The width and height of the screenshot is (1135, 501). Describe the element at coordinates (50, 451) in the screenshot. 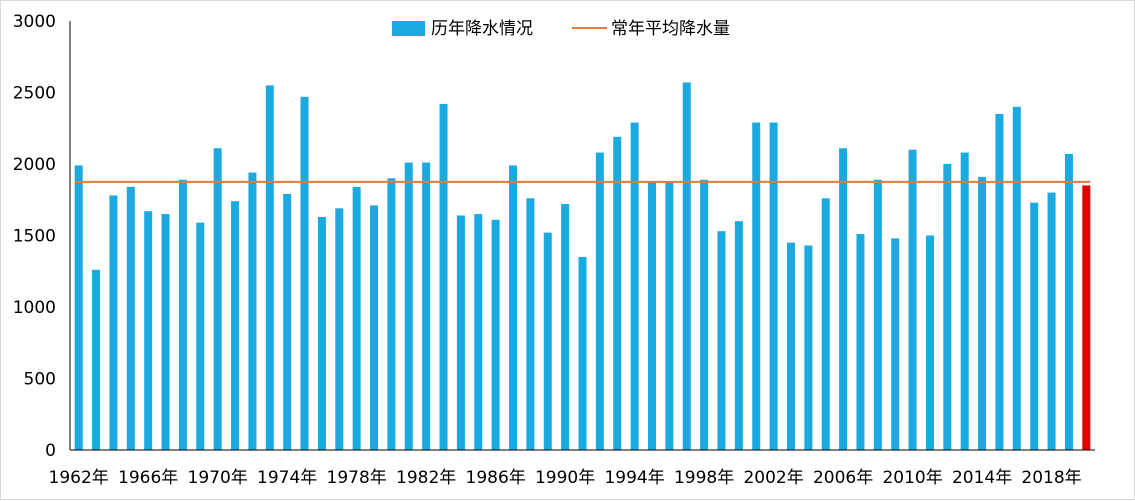

I see `y-tick-label: 0` at that location.